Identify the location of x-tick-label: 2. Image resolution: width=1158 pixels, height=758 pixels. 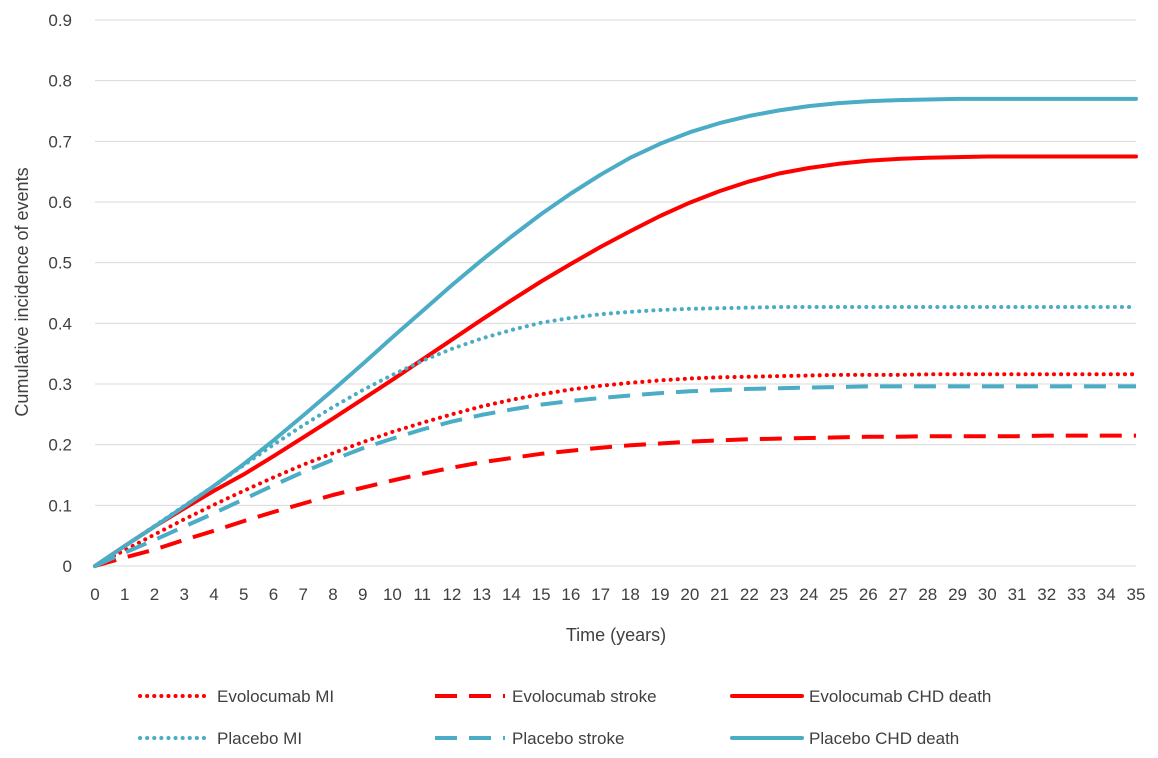
(154, 594).